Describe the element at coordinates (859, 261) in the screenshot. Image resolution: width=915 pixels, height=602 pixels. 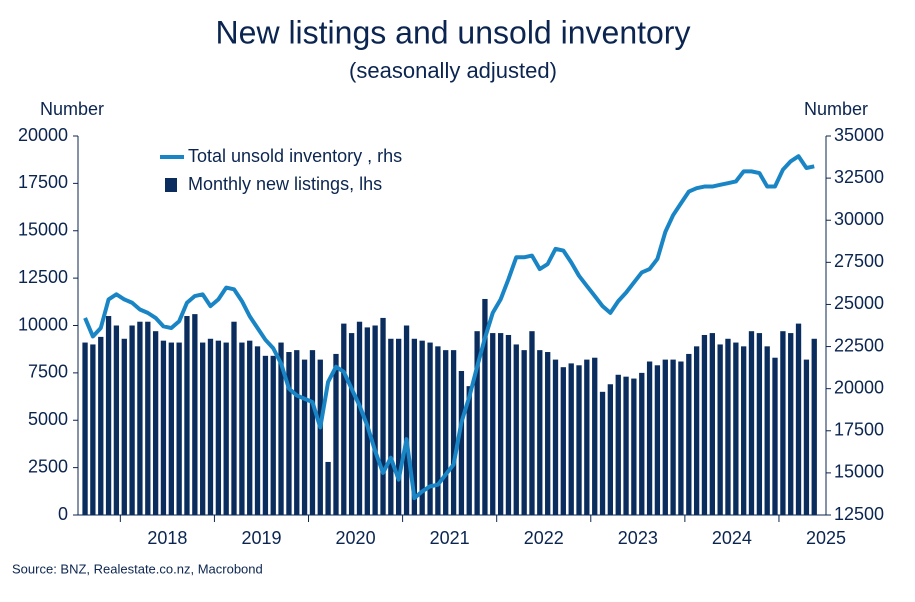
I see `y2-tick-label: 27500` at that location.